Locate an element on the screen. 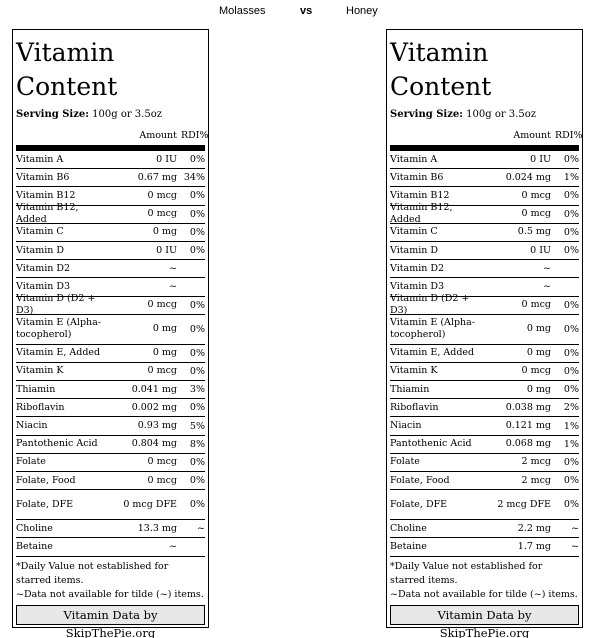  table-row: Folate, Food 2 mcg 0% is located at coordinates (484, 481).